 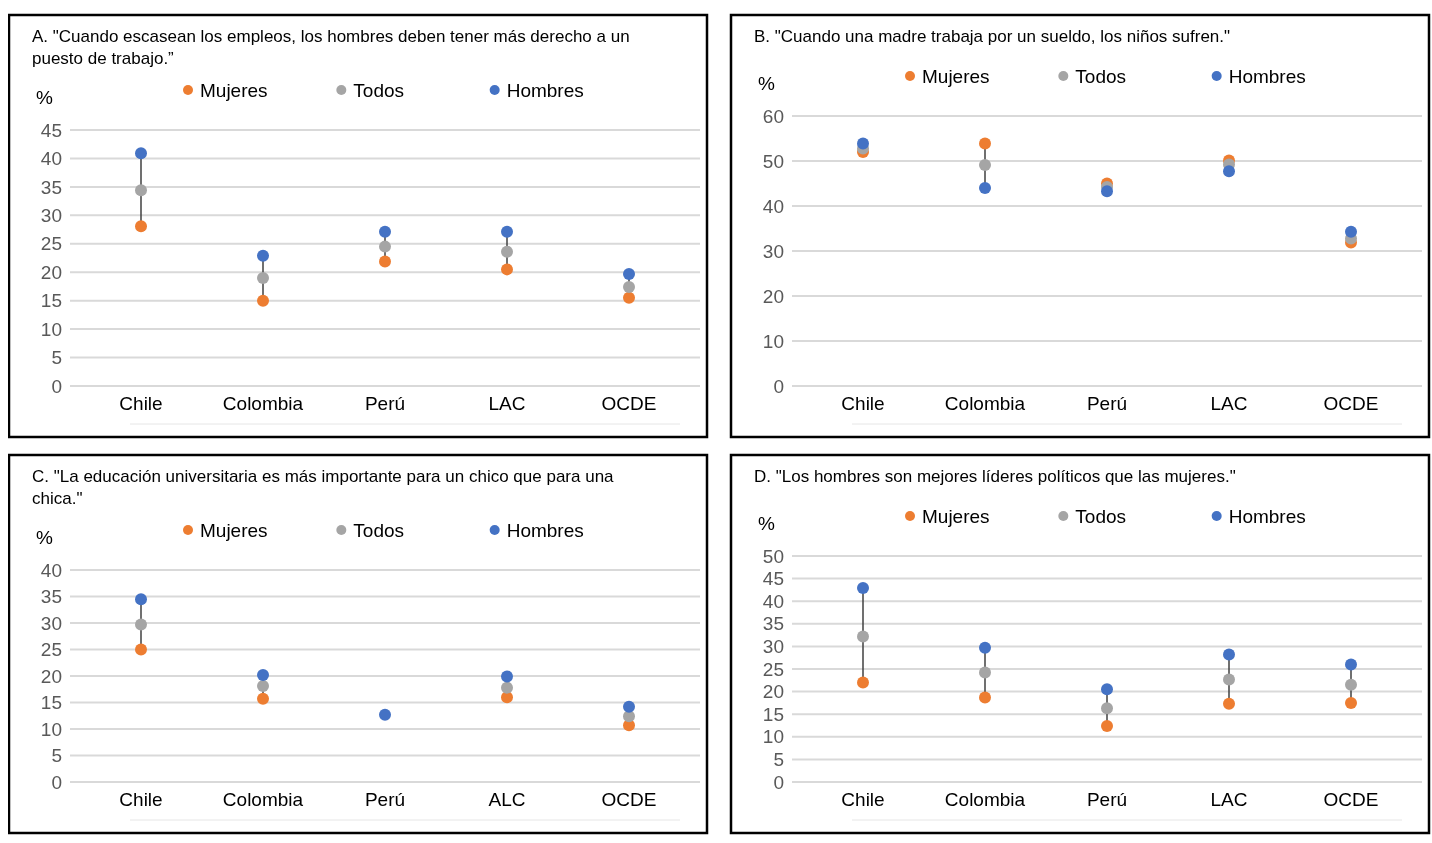 I want to click on y-tick-label: 60, so click(x=773, y=116).